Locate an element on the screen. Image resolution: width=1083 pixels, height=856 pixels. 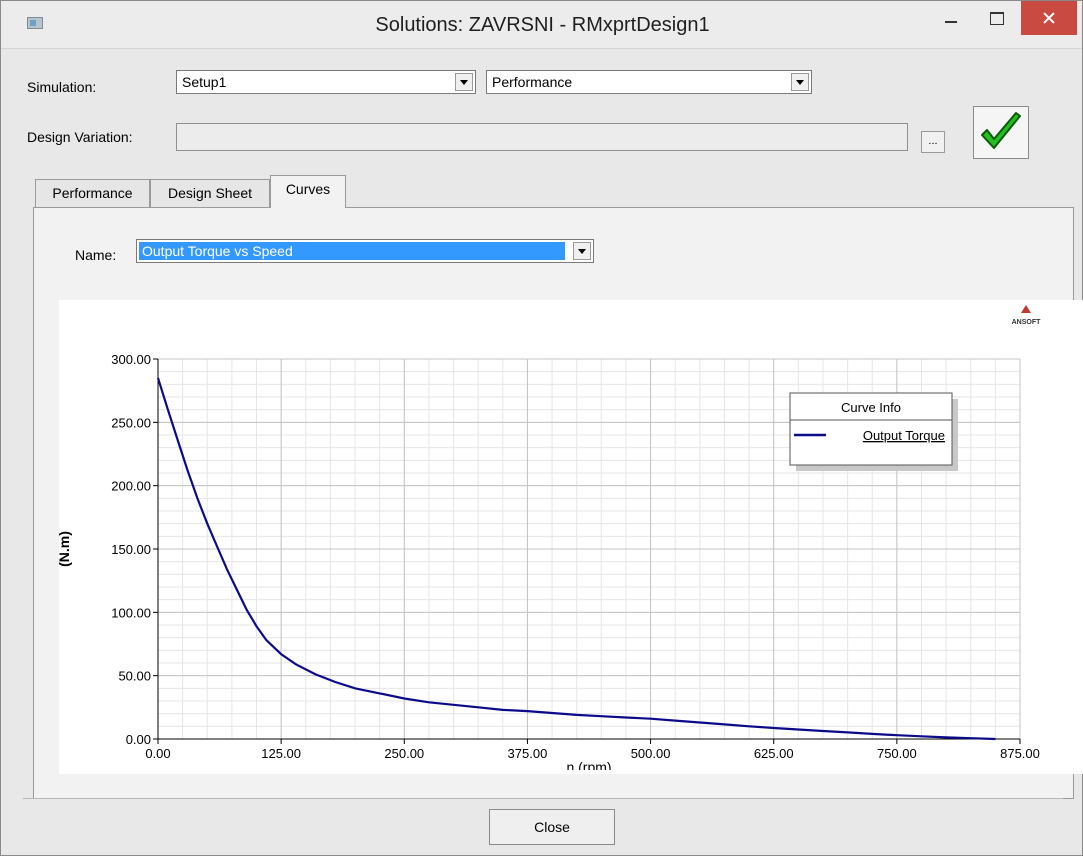
apply-button is located at coordinates (1001, 132).